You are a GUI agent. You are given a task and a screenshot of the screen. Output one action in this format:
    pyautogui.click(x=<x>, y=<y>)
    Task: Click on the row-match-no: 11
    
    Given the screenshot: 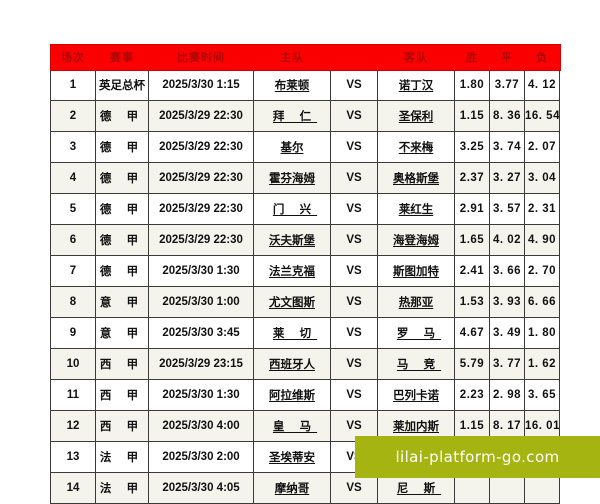 What is the action you would take?
    pyautogui.click(x=73, y=395)
    